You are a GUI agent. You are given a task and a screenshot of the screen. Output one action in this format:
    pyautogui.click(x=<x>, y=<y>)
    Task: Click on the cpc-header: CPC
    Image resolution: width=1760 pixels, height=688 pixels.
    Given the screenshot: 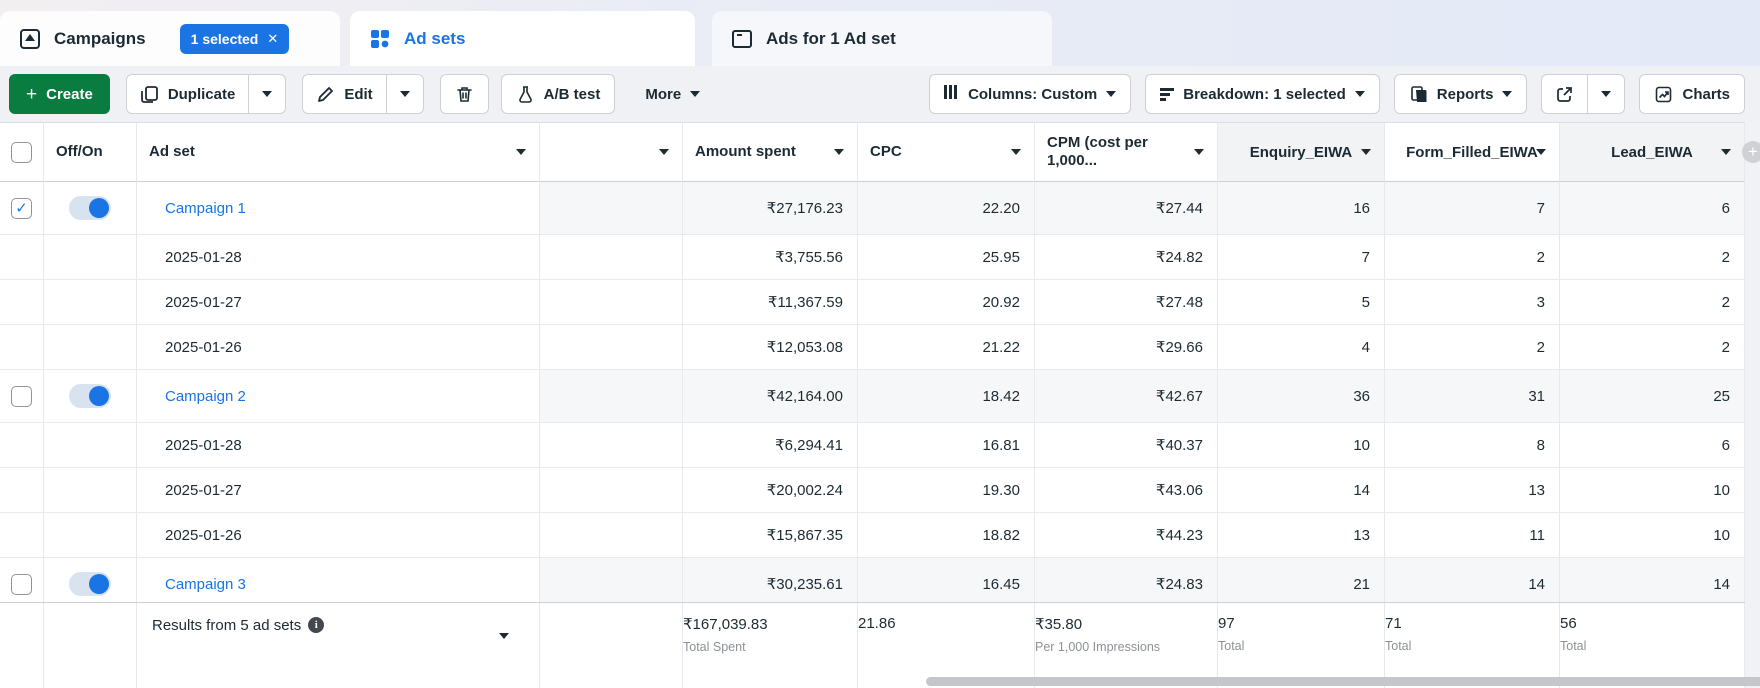 What is the action you would take?
    pyautogui.click(x=946, y=152)
    